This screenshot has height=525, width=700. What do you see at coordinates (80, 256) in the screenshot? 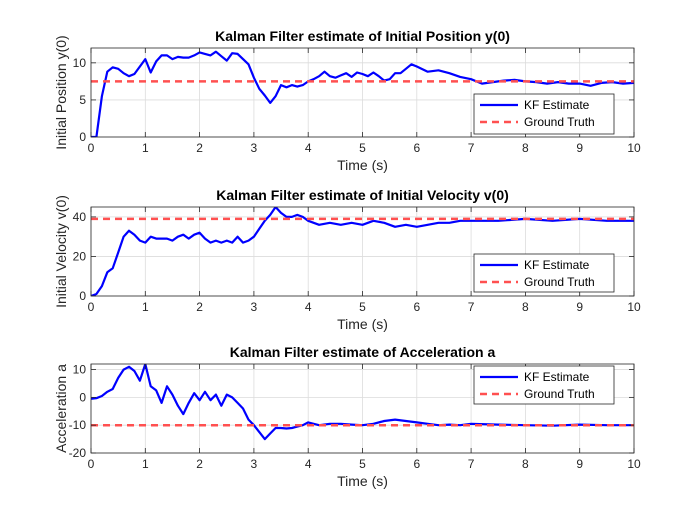
I see `y-tick-label: 20` at bounding box center [80, 256].